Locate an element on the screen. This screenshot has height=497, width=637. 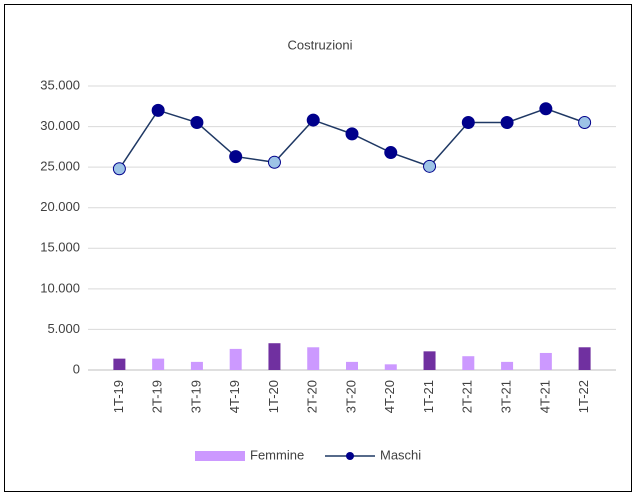
x-tick-label: 3T-20 is located at coordinates (350, 396).